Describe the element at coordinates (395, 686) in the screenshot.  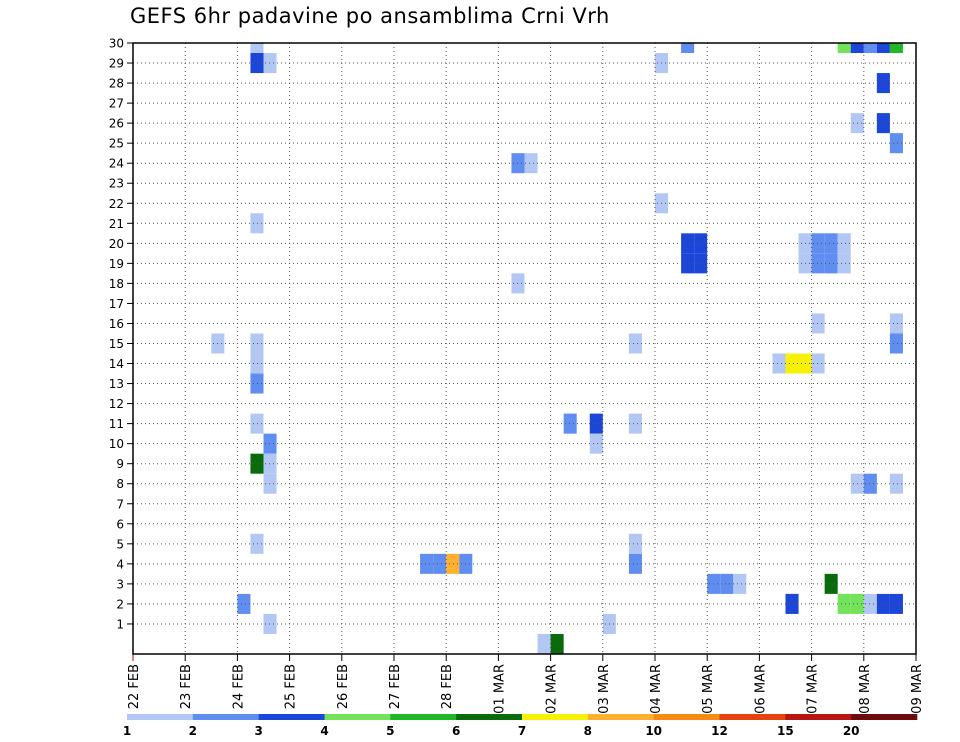
I see `x-tick-label: 27 FEB` at that location.